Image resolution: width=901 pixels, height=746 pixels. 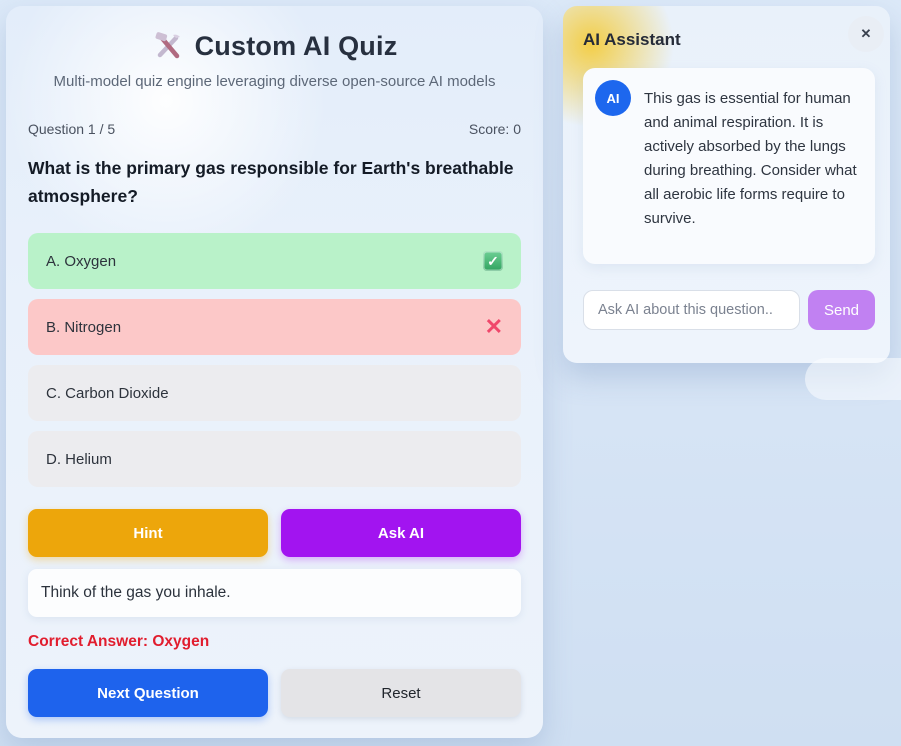 I want to click on next-question-button: Next Question, so click(x=148, y=693).